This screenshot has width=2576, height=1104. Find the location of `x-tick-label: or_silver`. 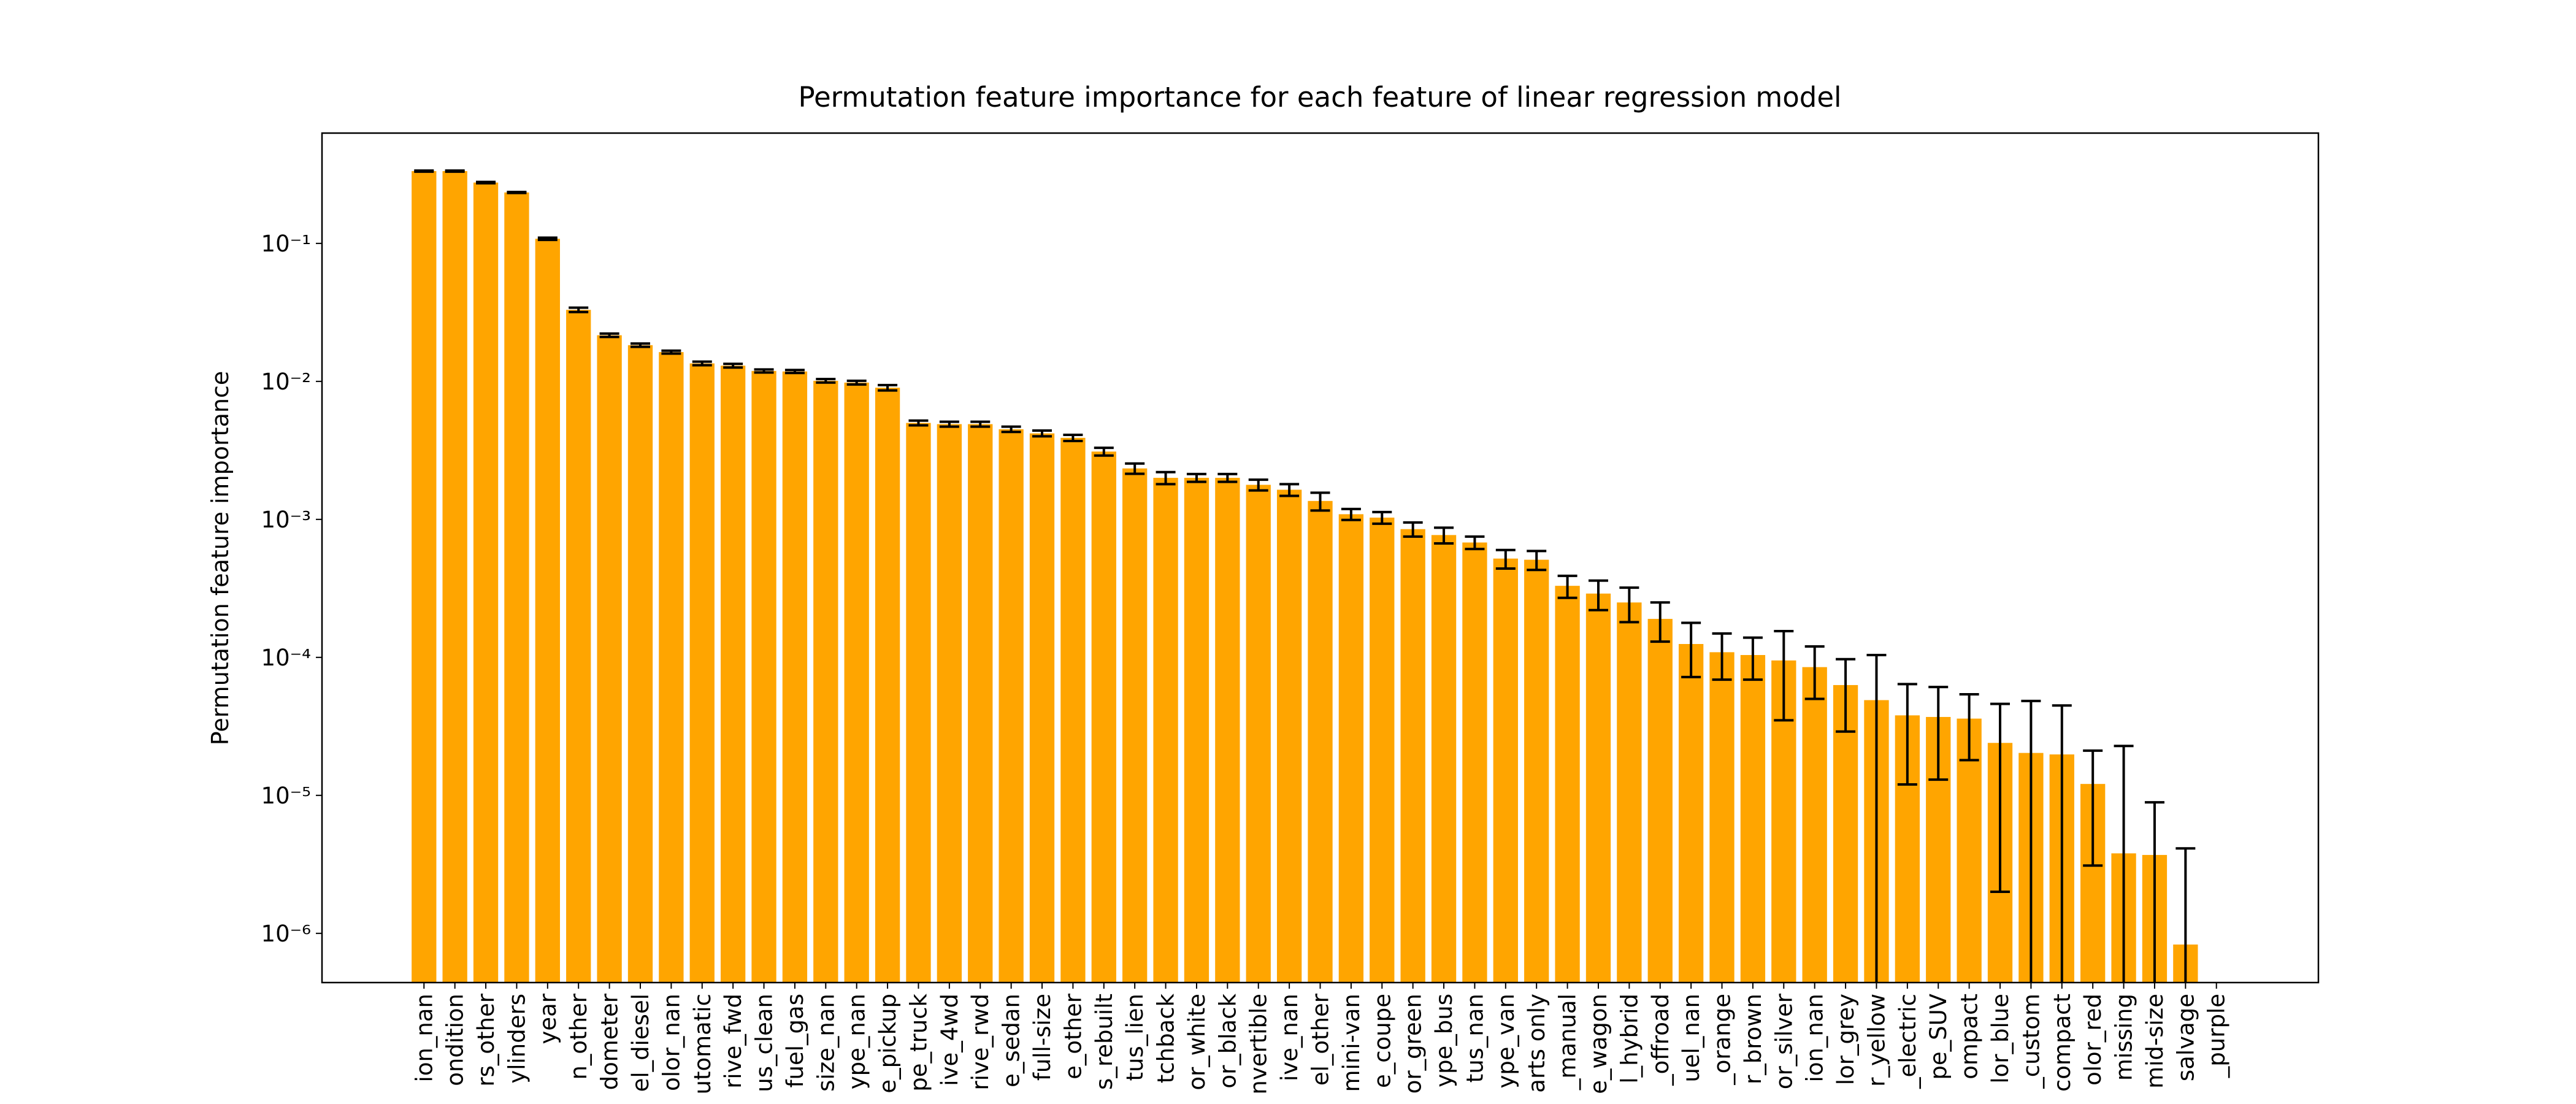

x-tick-label: or_silver is located at coordinates (1784, 1041).